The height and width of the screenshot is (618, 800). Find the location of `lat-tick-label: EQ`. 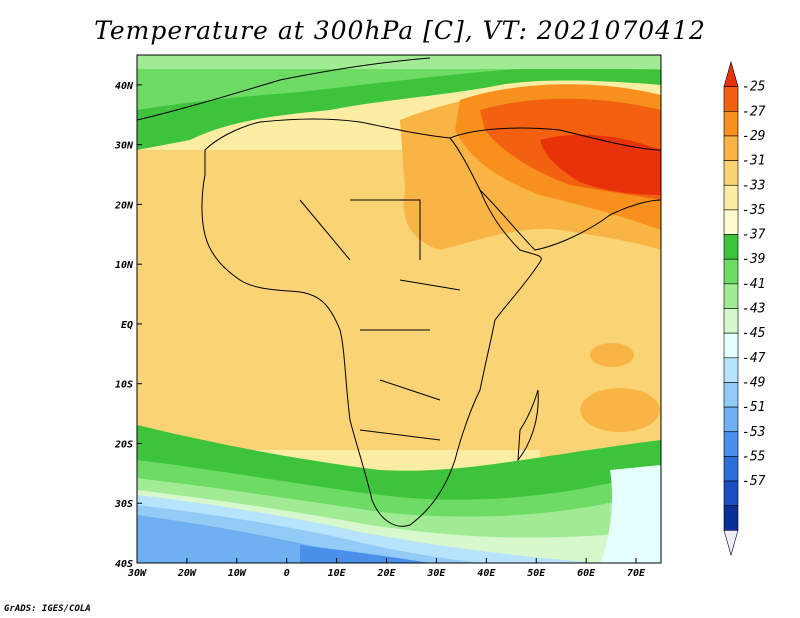

lat-tick-label: EQ is located at coordinates (127, 325).